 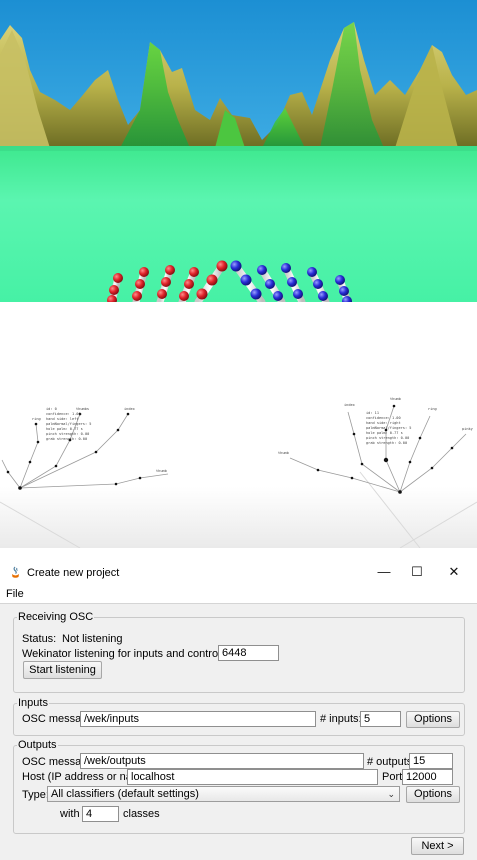 I want to click on minimize-button: —, so click(x=384, y=571).